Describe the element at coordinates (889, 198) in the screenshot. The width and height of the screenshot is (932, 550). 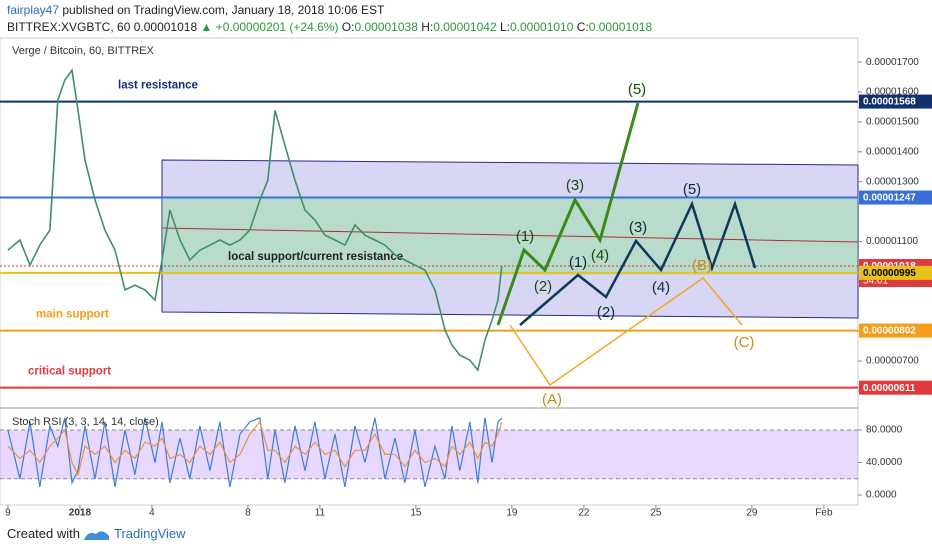
I see `level-label: 0.00001247` at that location.